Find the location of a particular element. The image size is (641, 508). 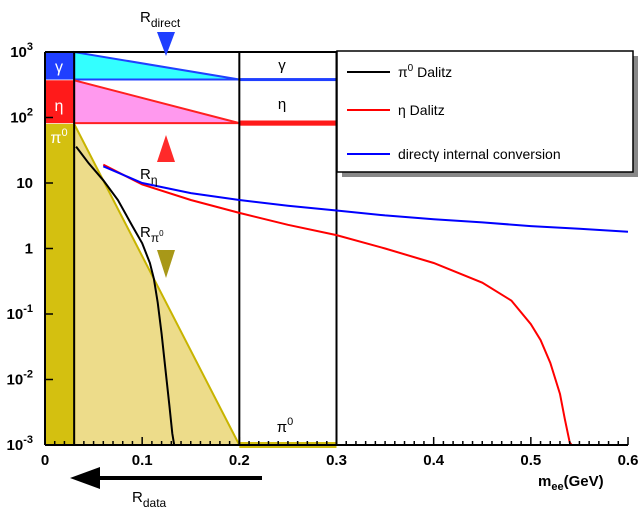

r-direct-label: Rdirect is located at coordinates (160, 19).